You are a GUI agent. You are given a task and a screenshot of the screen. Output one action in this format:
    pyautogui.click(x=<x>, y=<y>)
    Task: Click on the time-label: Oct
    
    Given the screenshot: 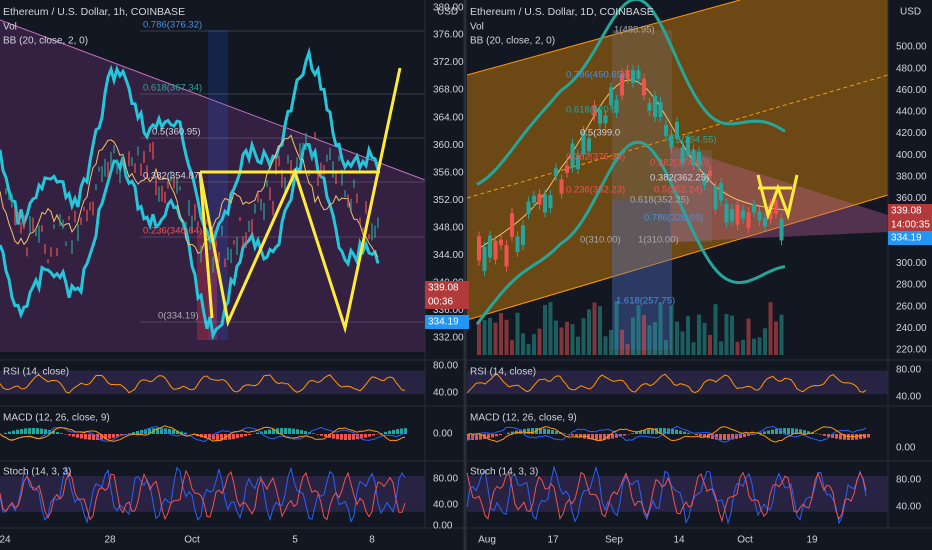 What is the action you would take?
    pyautogui.click(x=192, y=540)
    